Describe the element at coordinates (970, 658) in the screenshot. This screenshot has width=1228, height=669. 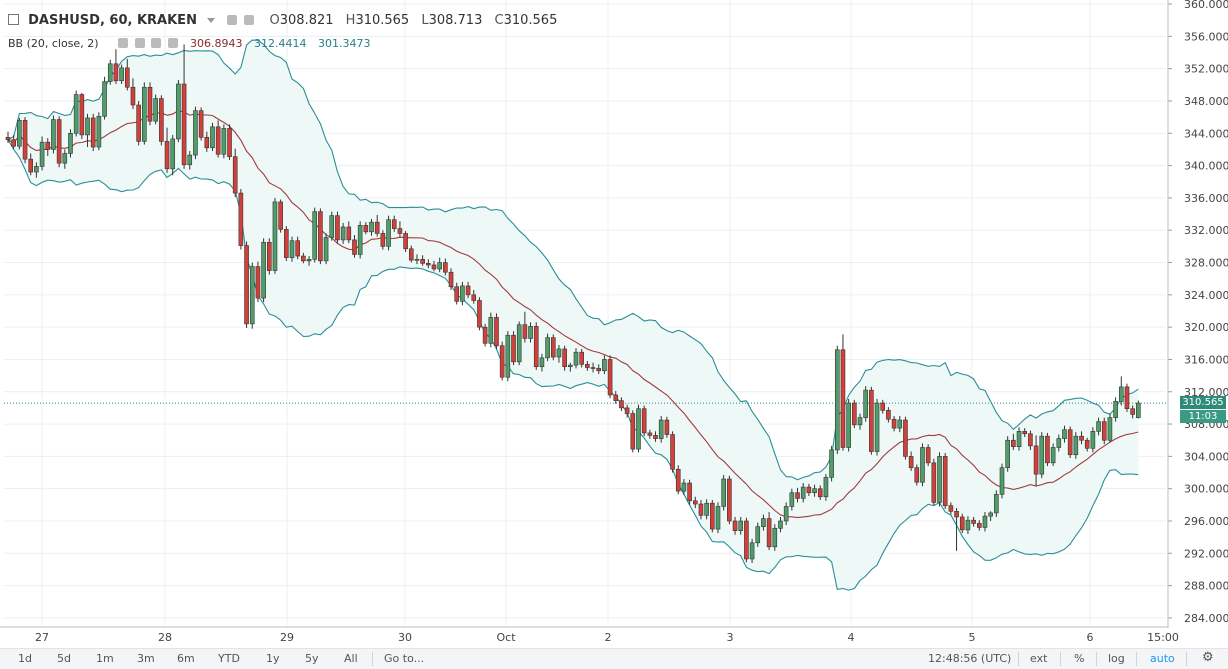
I see `clock-readout: 12:48:56 (UTC)` at that location.